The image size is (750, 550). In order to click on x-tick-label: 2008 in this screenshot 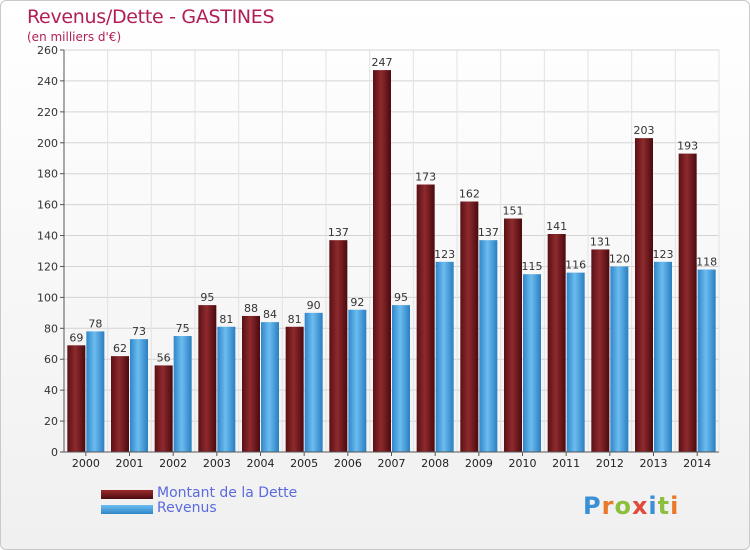, I will do `click(435, 463)`.